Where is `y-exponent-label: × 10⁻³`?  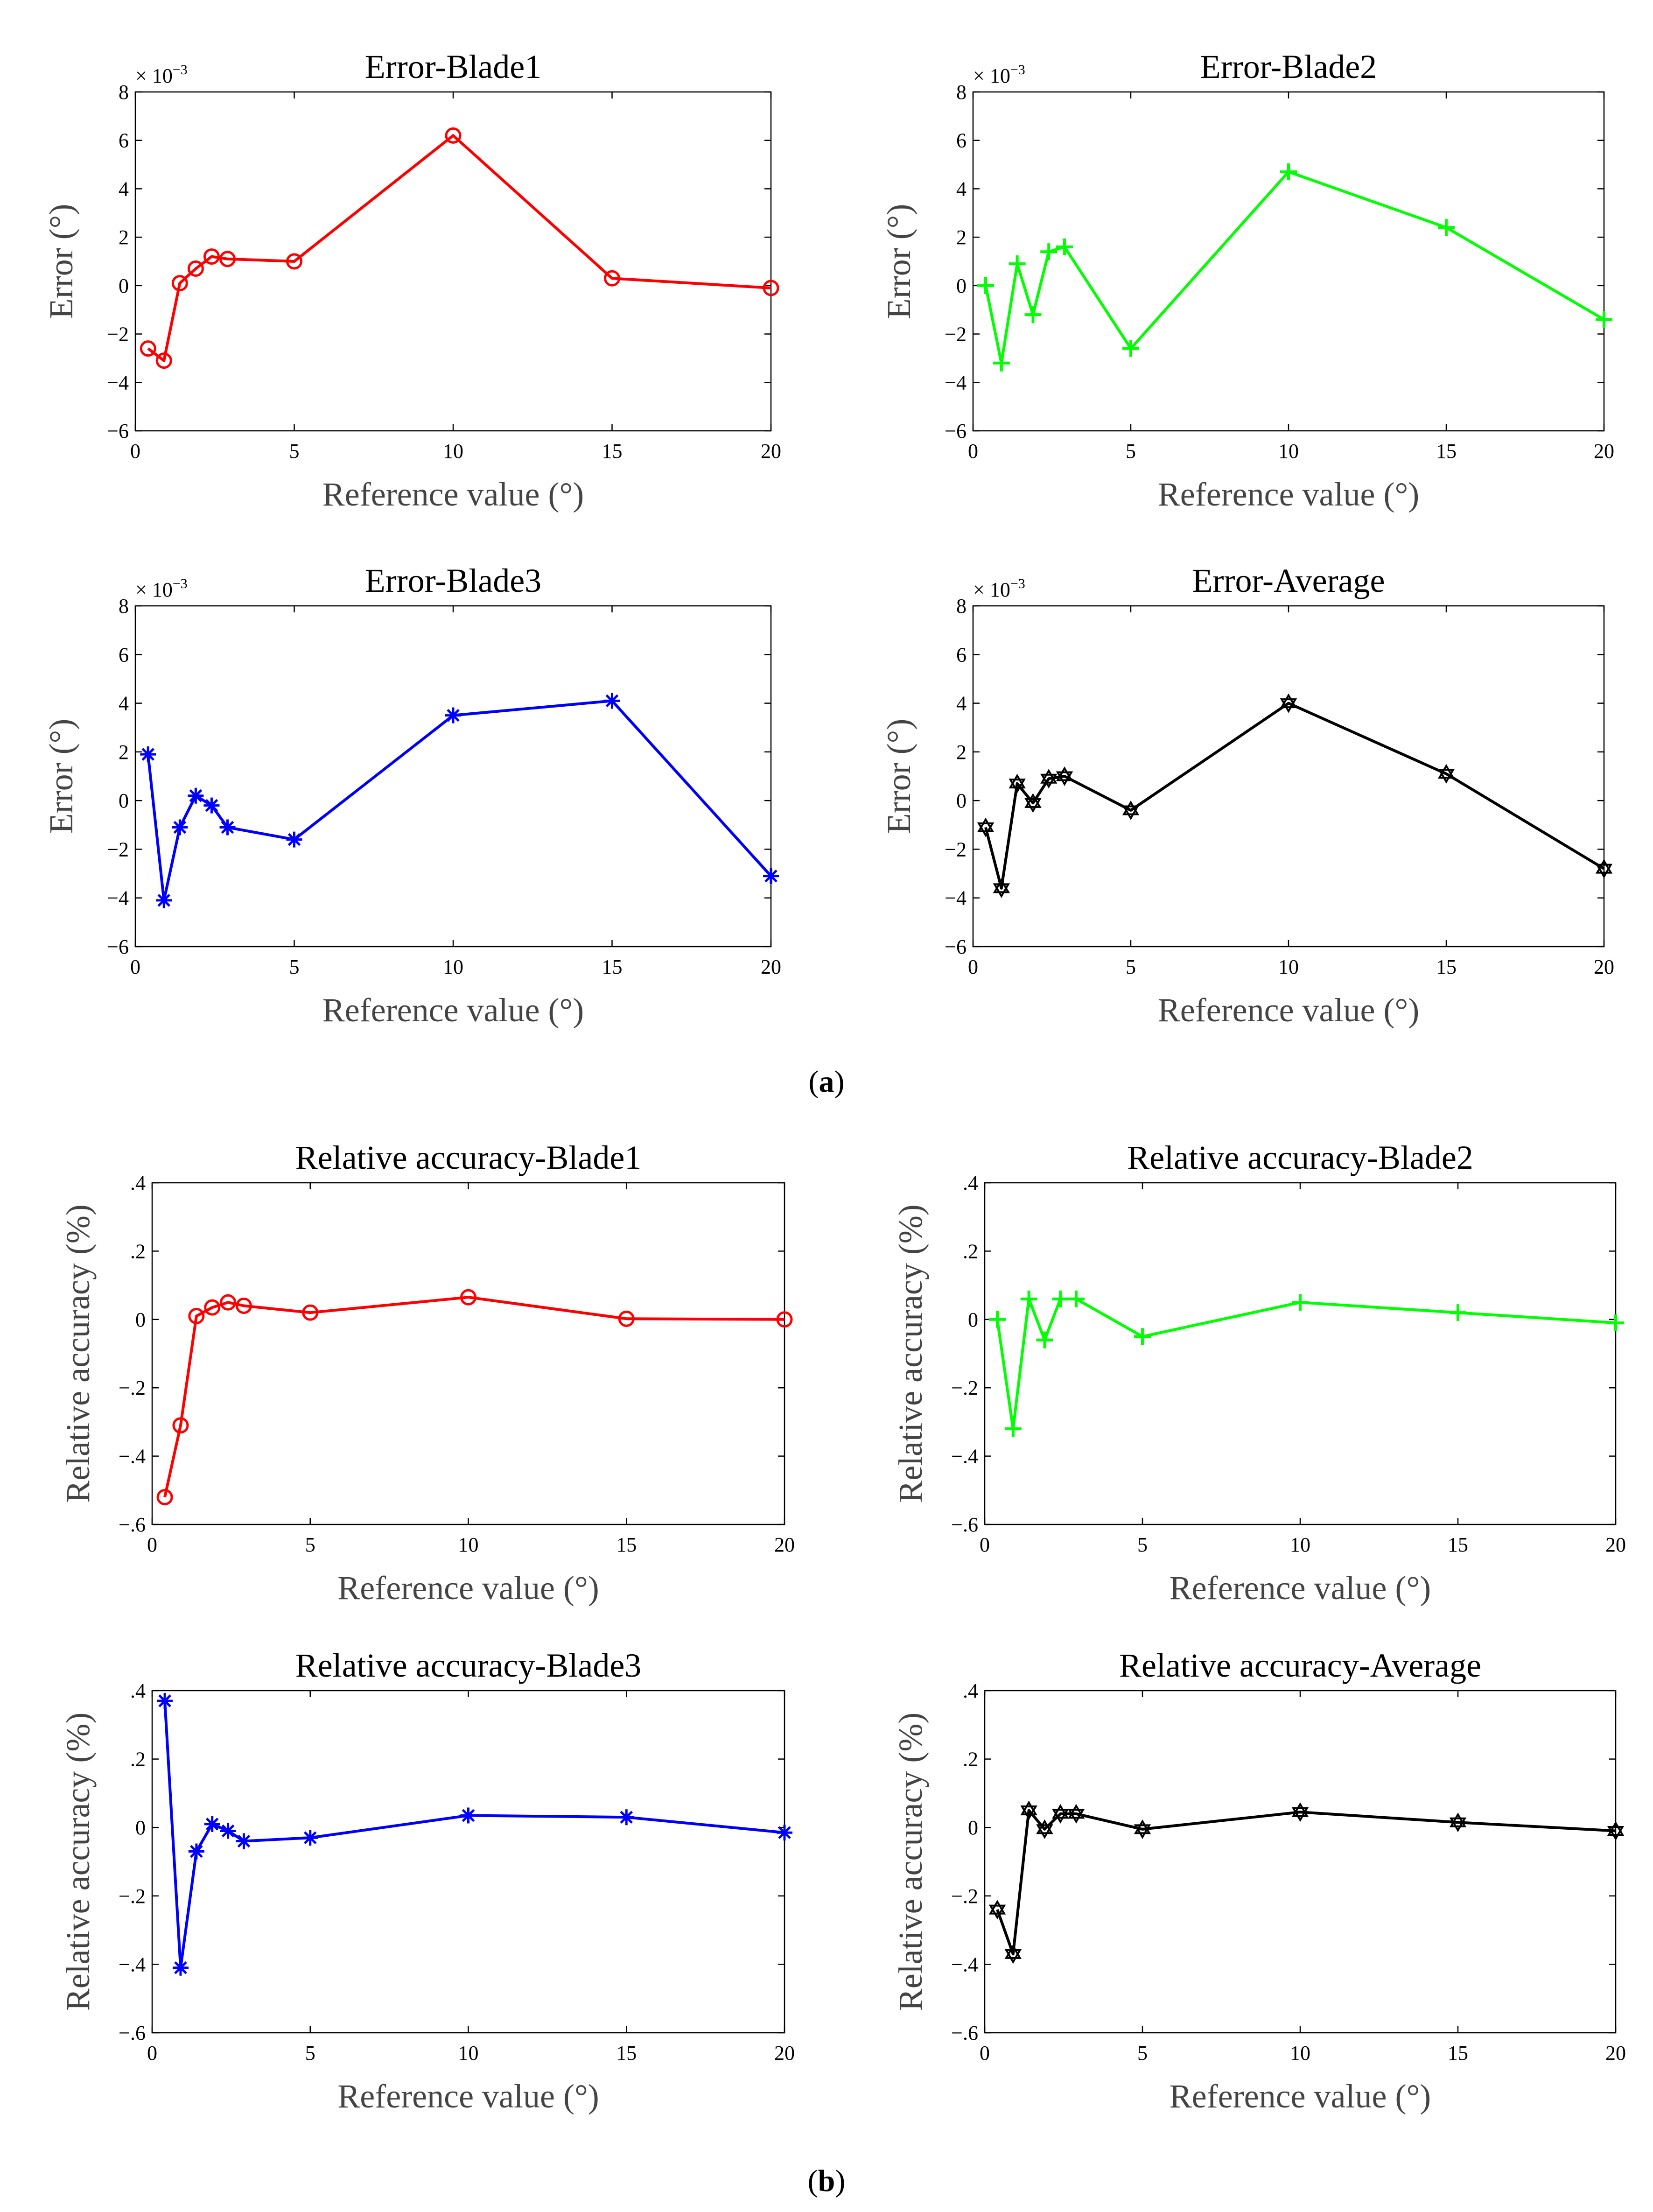
y-exponent-label: × 10⁻³ is located at coordinates (162, 74).